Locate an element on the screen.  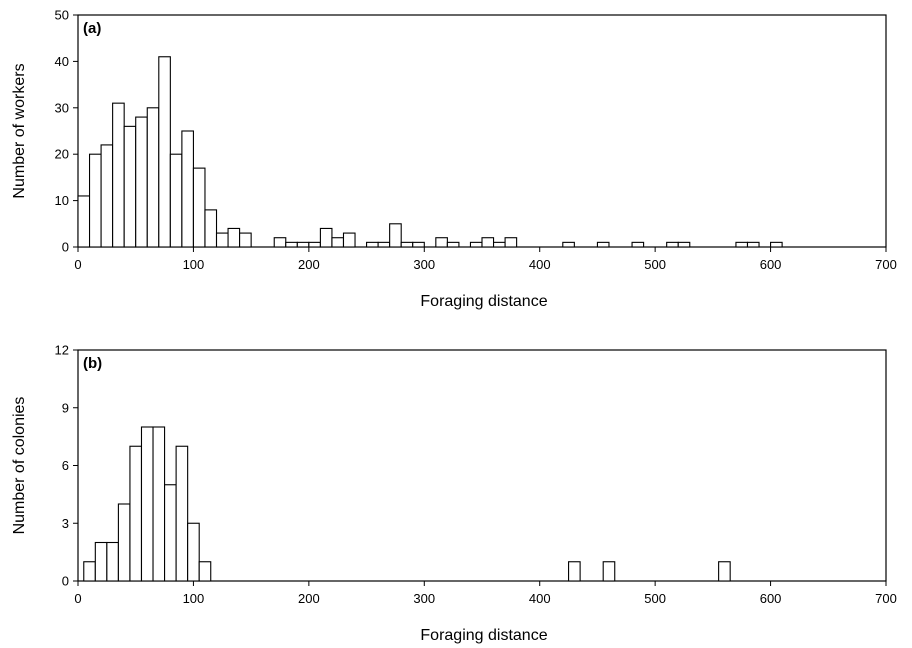
y-tick-label: 30 is located at coordinates (62, 107).